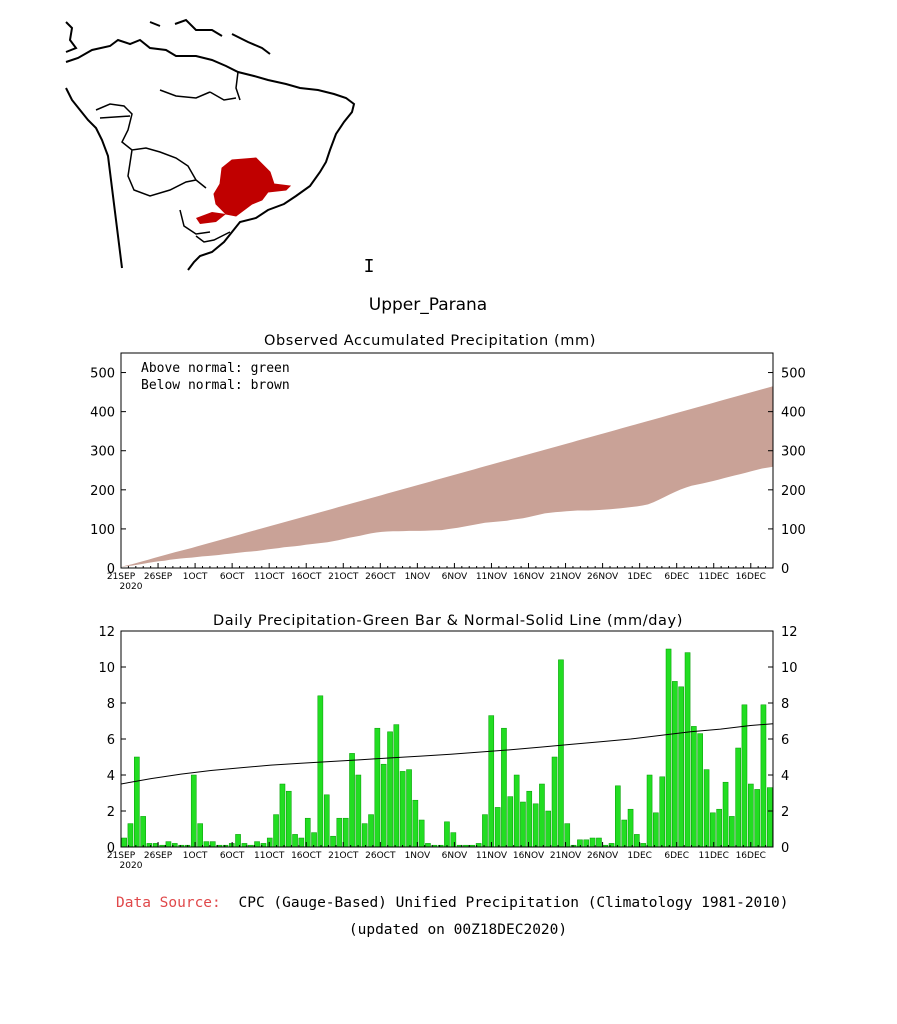  I want to click on chart1-ytick-label-right: 400, so click(793, 413).